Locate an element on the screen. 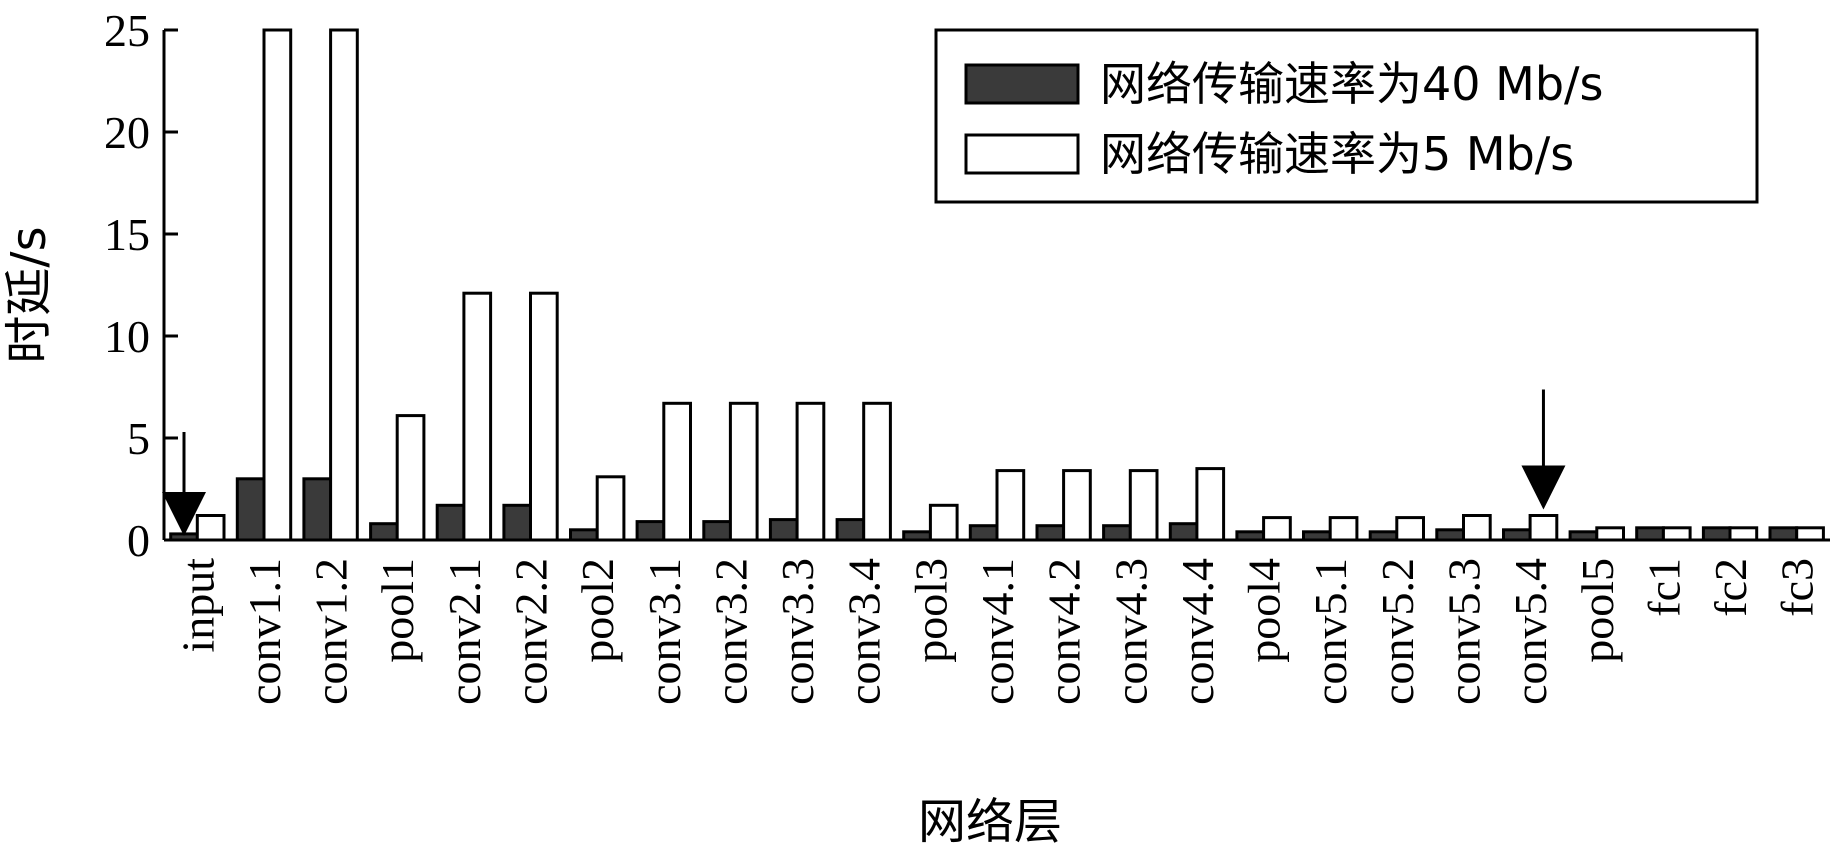 This screenshot has height=855, width=1832. y-axis: 0 5 10 15 20 25 is located at coordinates (141, 285).